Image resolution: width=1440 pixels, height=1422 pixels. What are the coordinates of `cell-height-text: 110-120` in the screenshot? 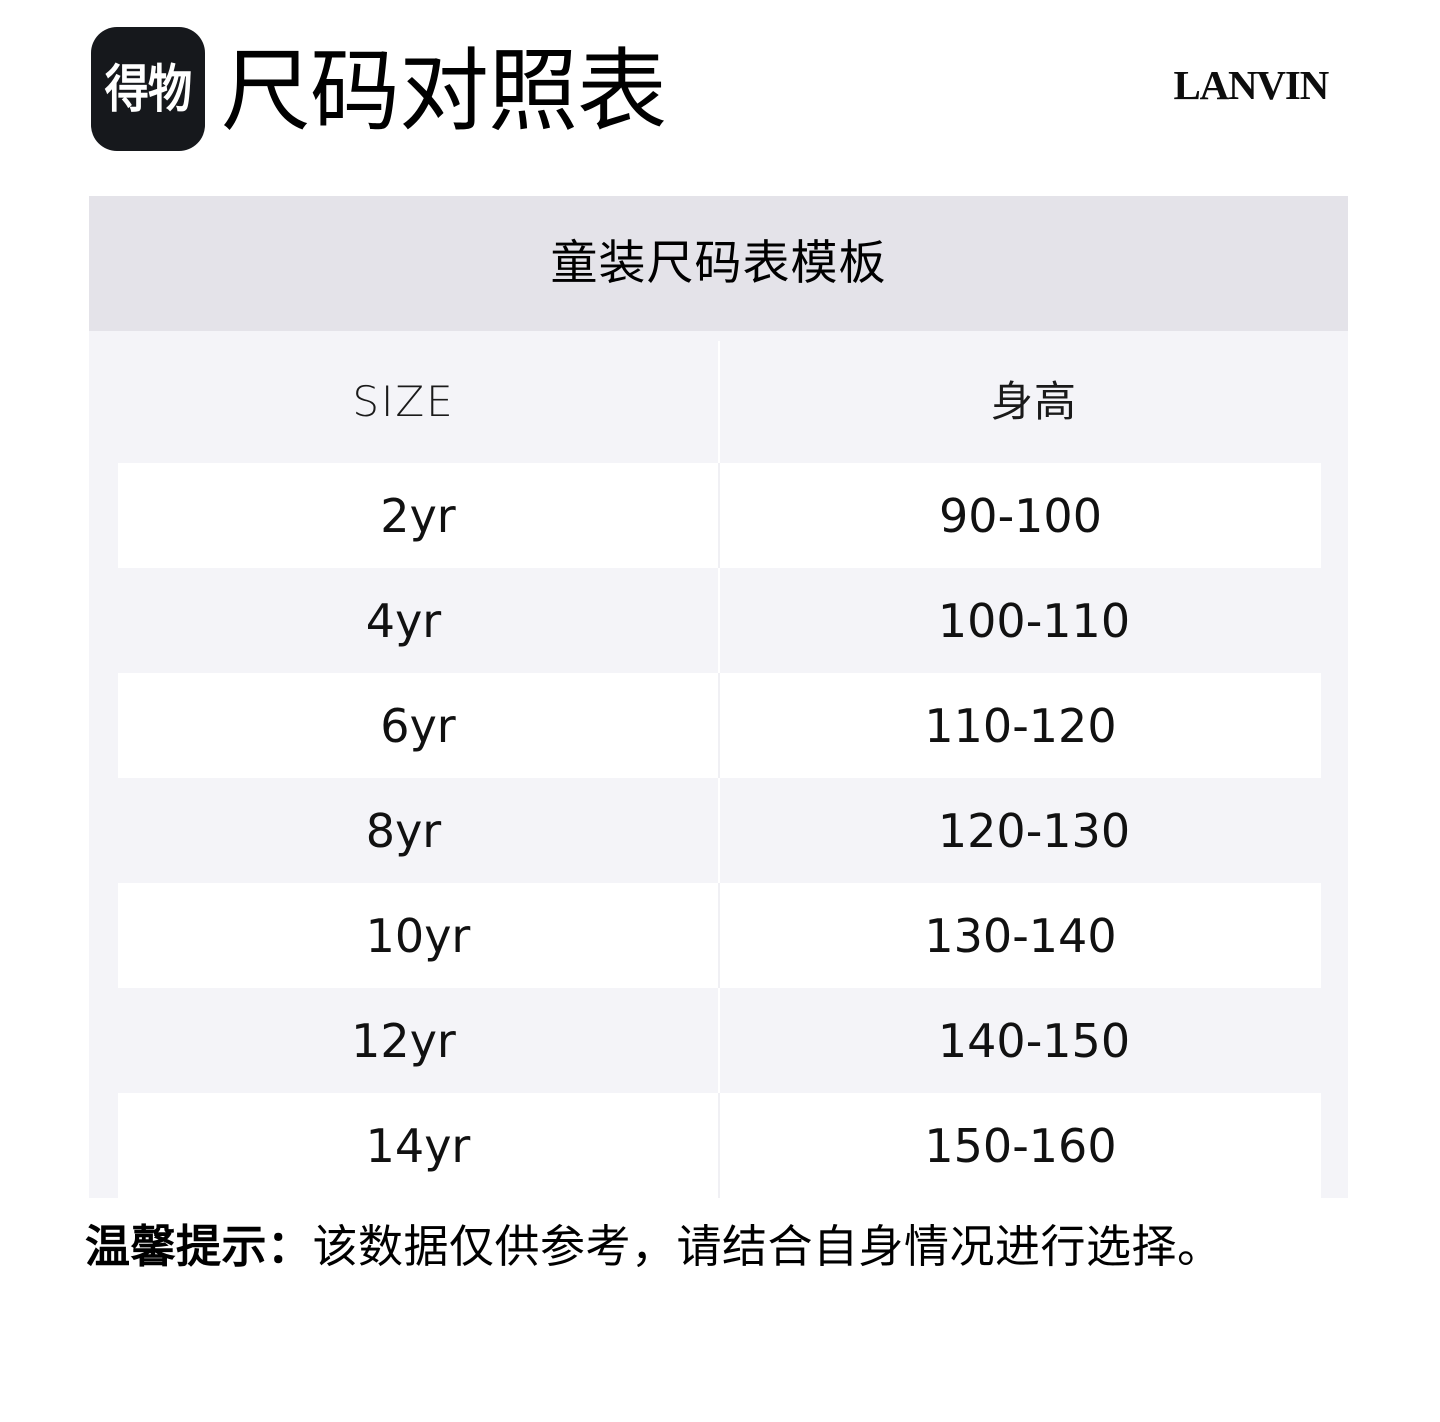 It's located at (1020, 725).